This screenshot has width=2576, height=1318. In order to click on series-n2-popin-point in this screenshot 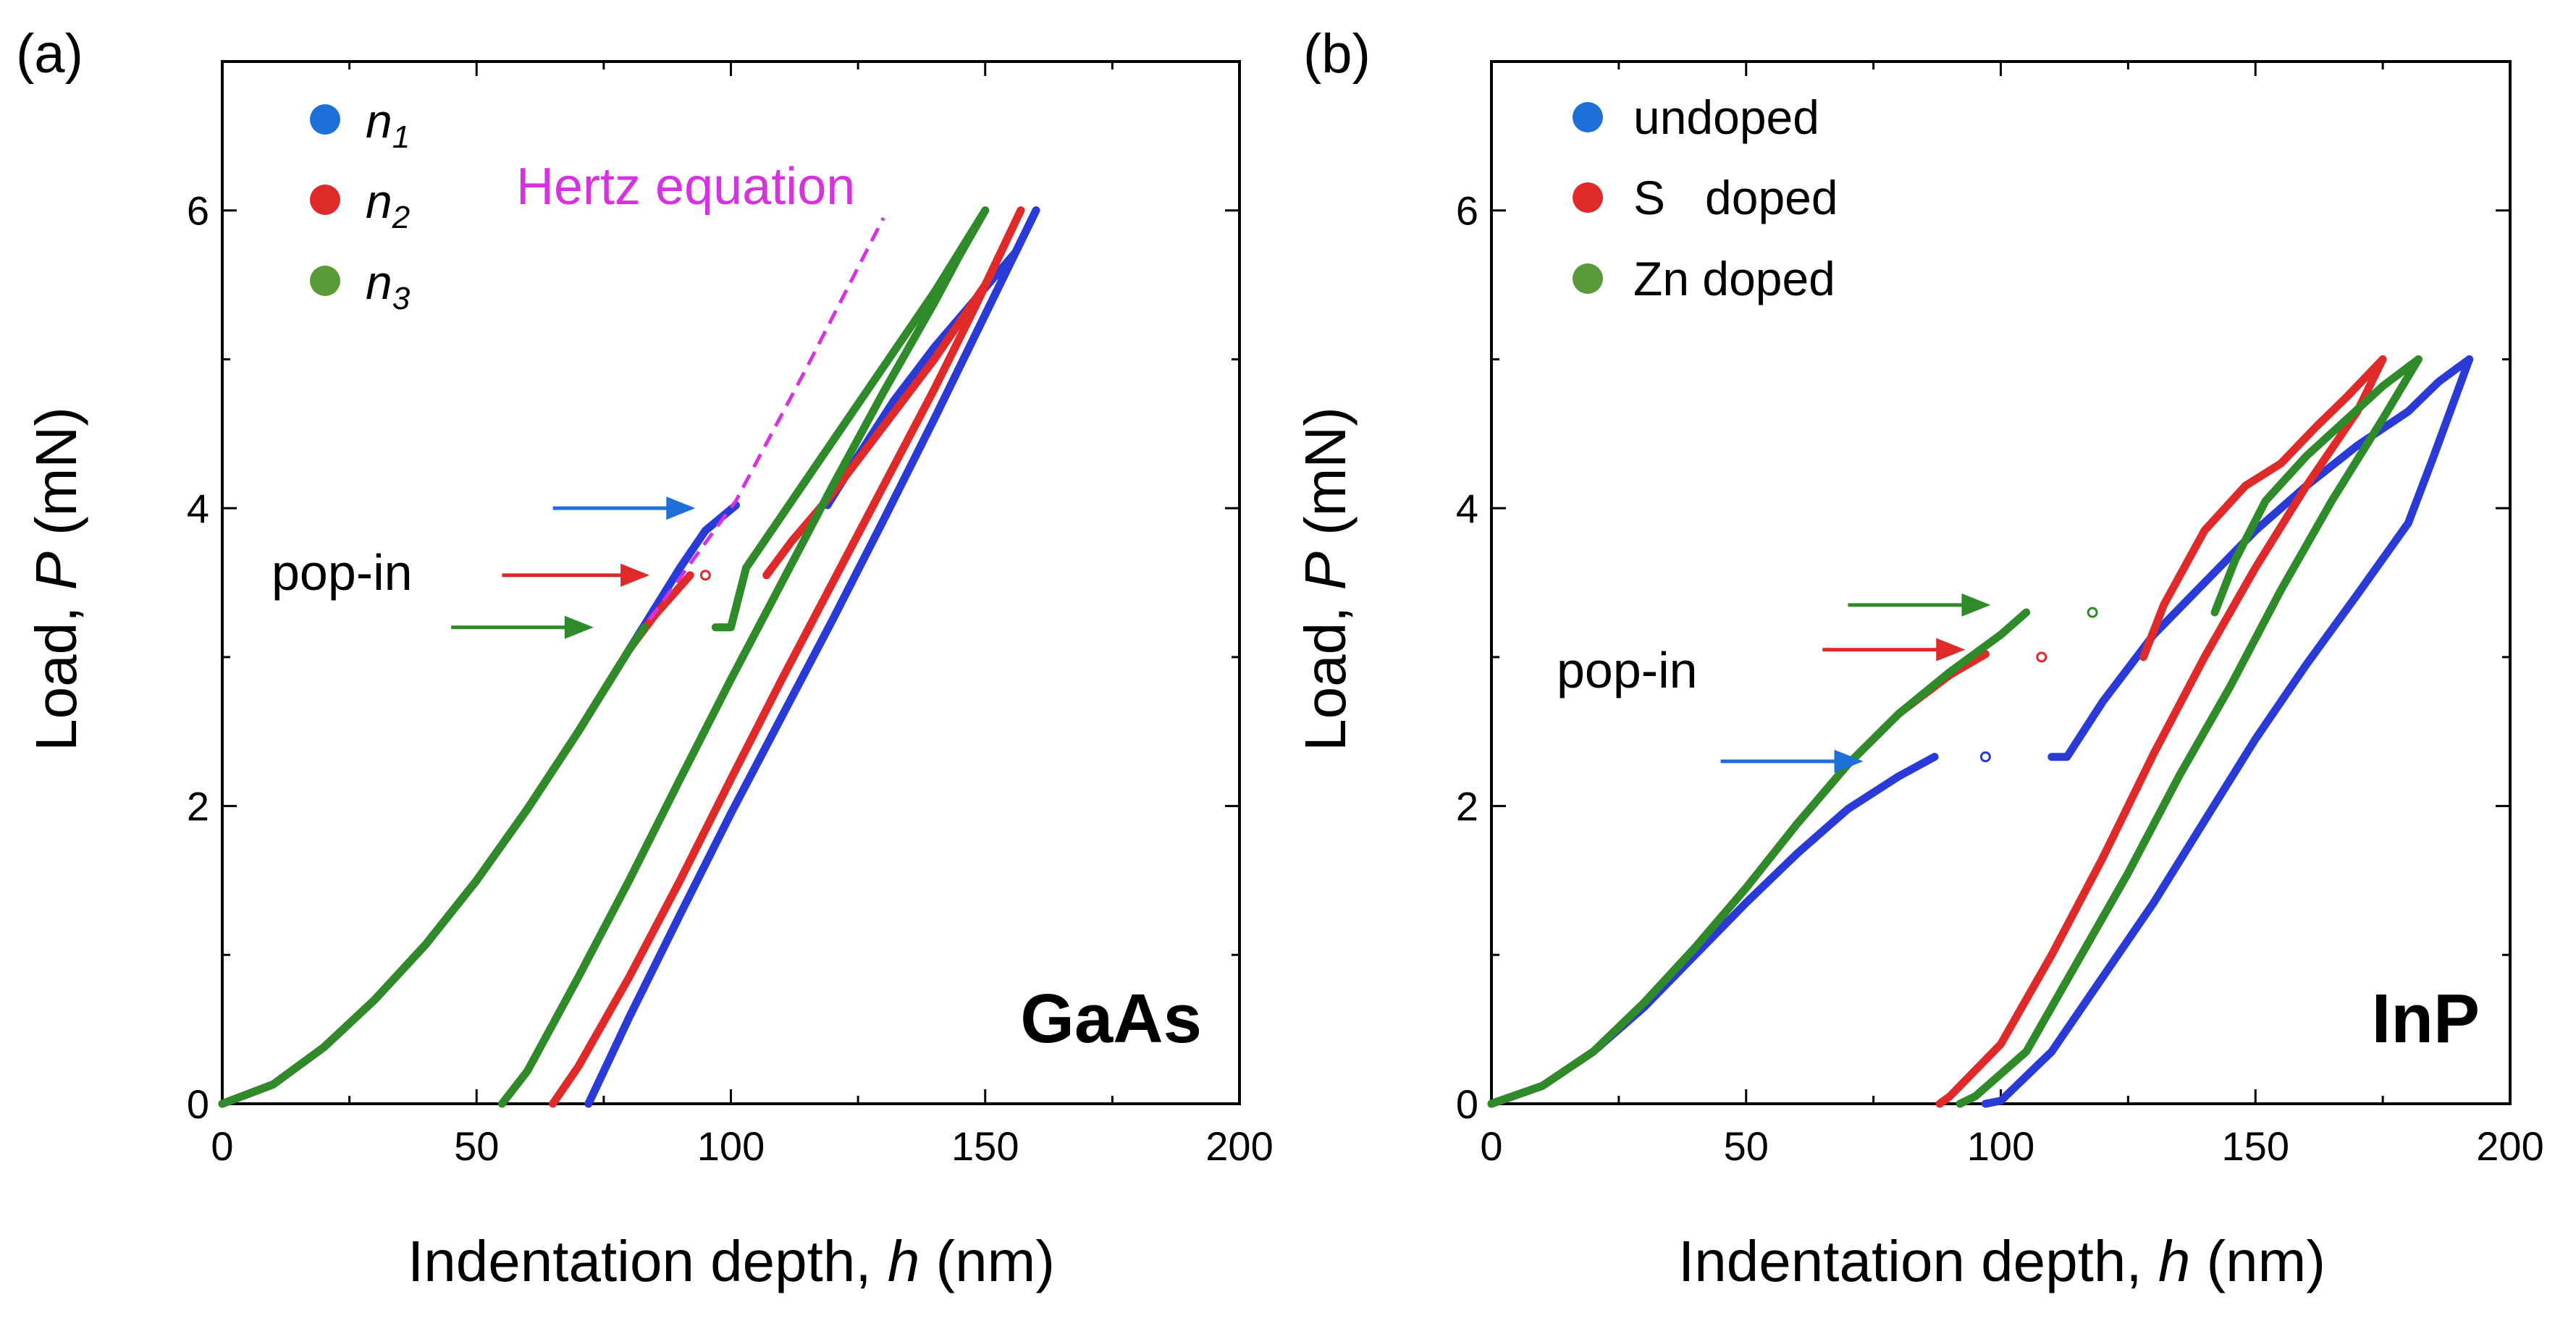, I will do `click(705, 575)`.